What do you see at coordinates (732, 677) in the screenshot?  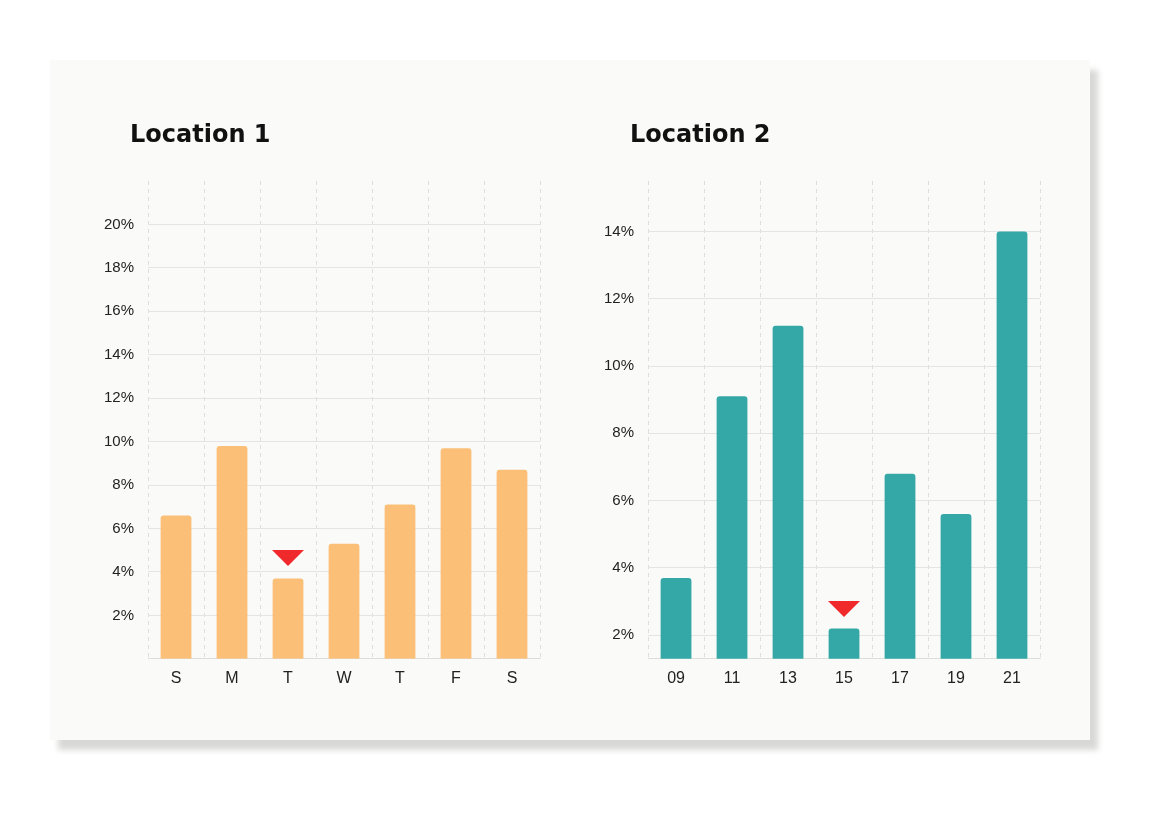 I see `x-tick-label: 11` at bounding box center [732, 677].